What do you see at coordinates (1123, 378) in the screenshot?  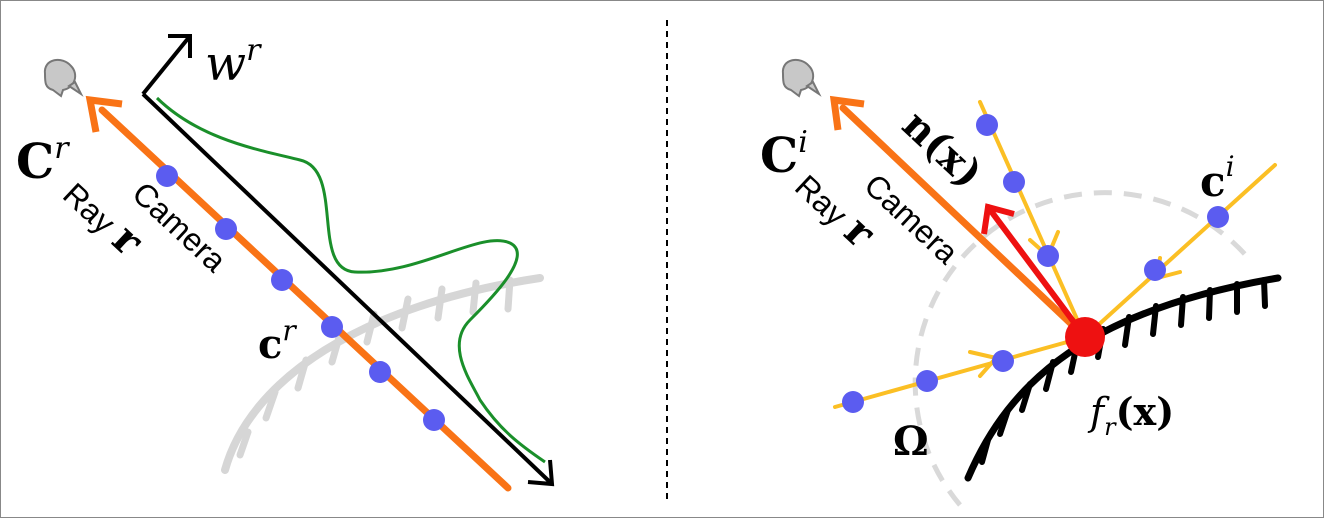 I see `surface` at bounding box center [1123, 378].